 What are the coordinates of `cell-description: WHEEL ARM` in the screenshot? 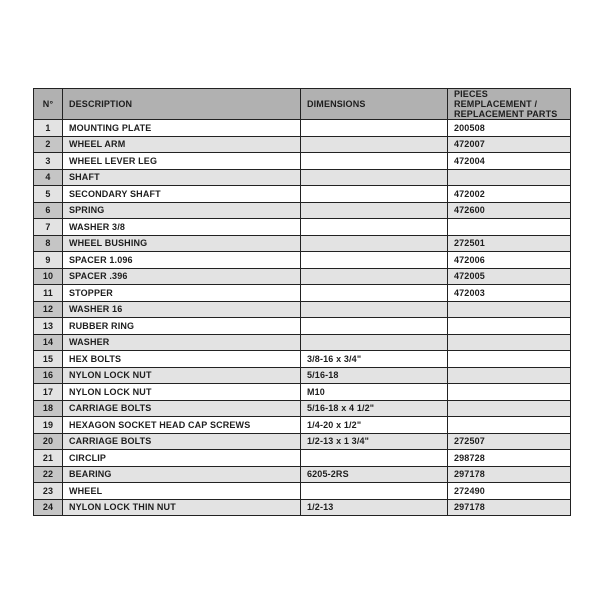 It's located at (181, 144).